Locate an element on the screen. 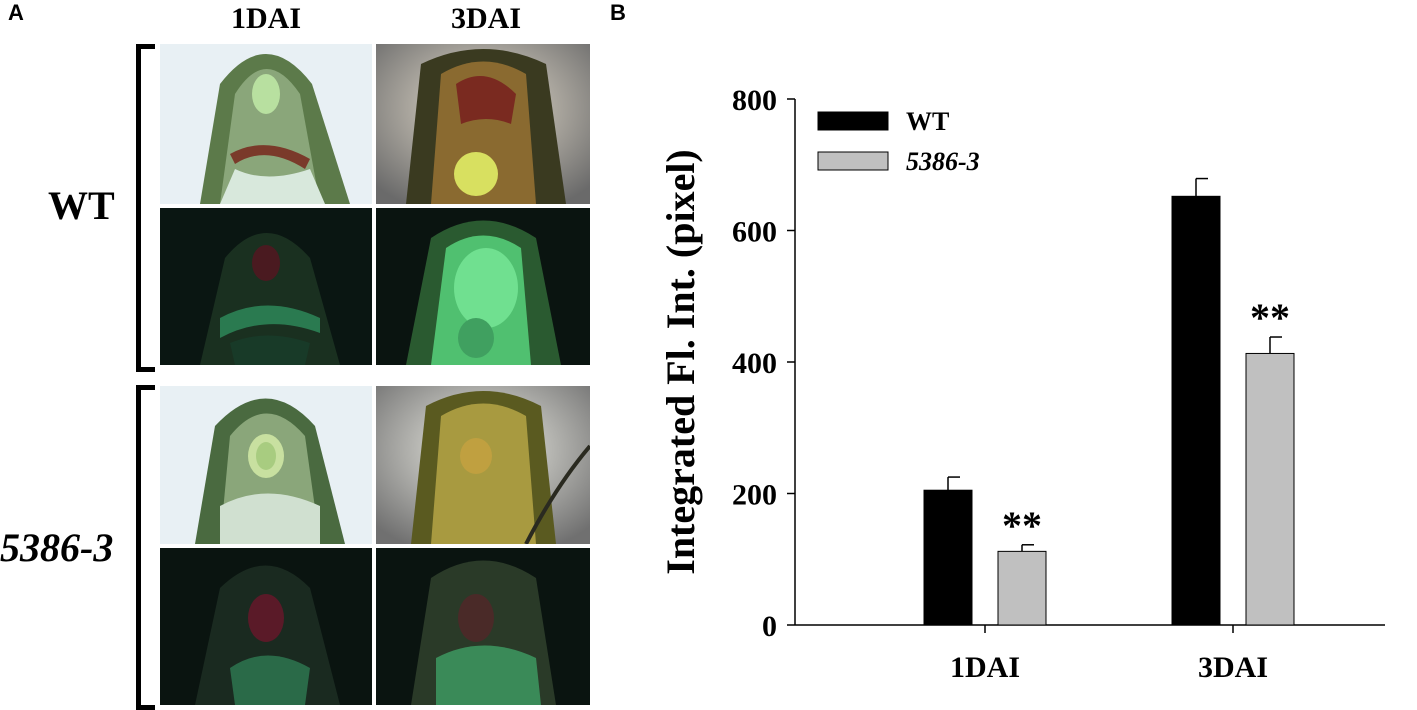  bar-5386-3-1DAI is located at coordinates (1022, 588).